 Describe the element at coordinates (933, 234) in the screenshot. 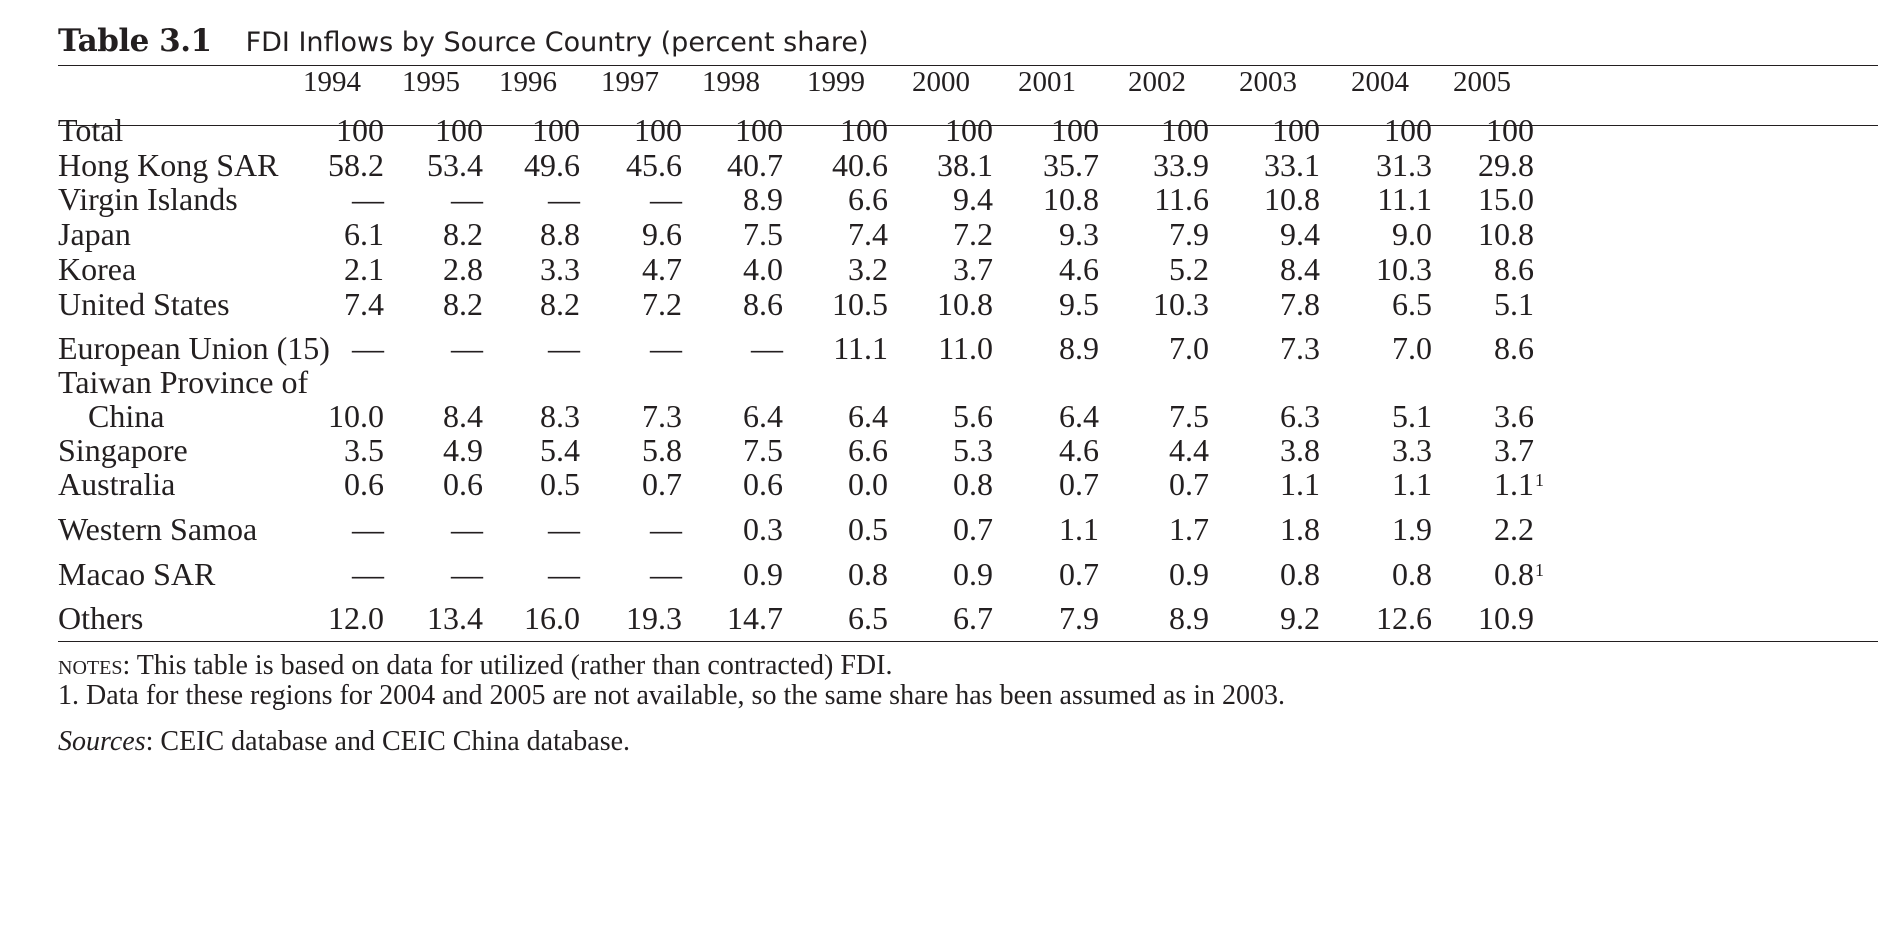

I see `table-cell: 7.2` at that location.